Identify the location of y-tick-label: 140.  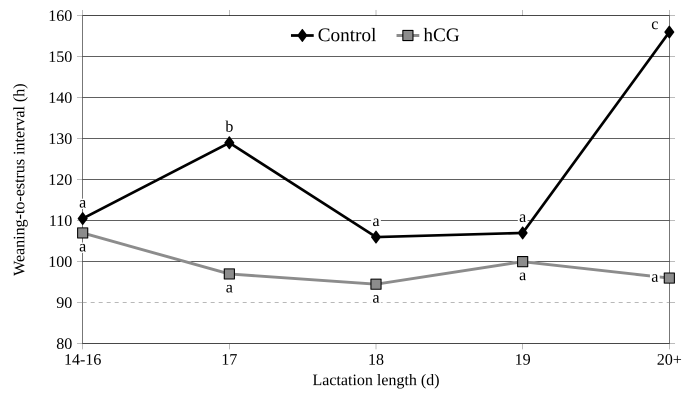
(61, 98).